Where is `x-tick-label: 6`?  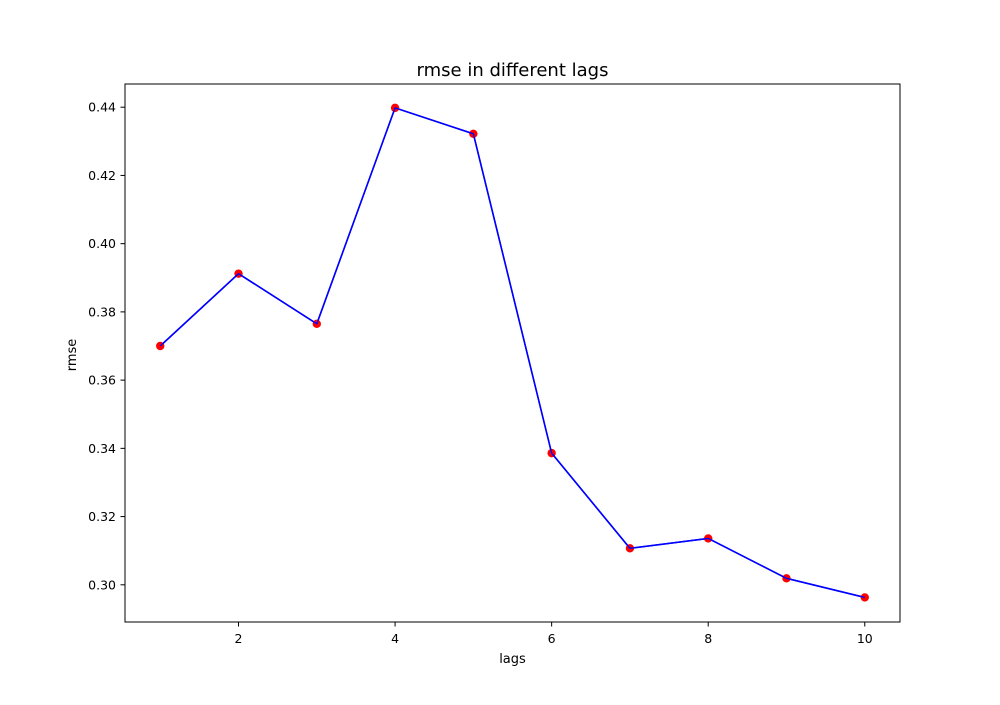 x-tick-label: 6 is located at coordinates (552, 638).